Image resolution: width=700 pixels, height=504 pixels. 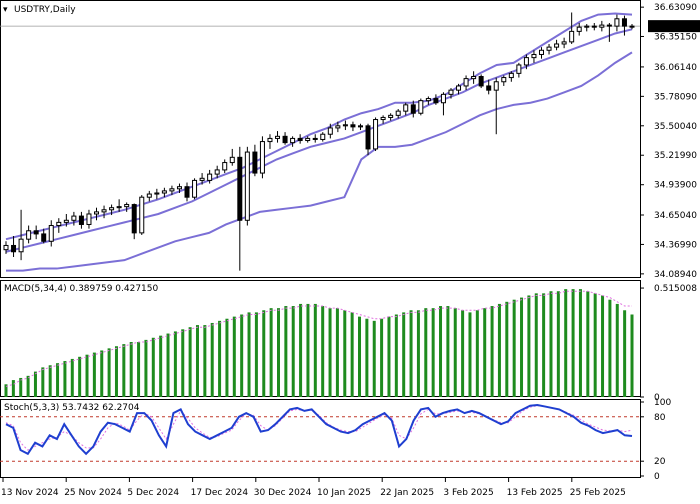 What do you see at coordinates (468, 493) in the screenshot?
I see `x-tick-label: 3 Feb 2025` at bounding box center [468, 493].